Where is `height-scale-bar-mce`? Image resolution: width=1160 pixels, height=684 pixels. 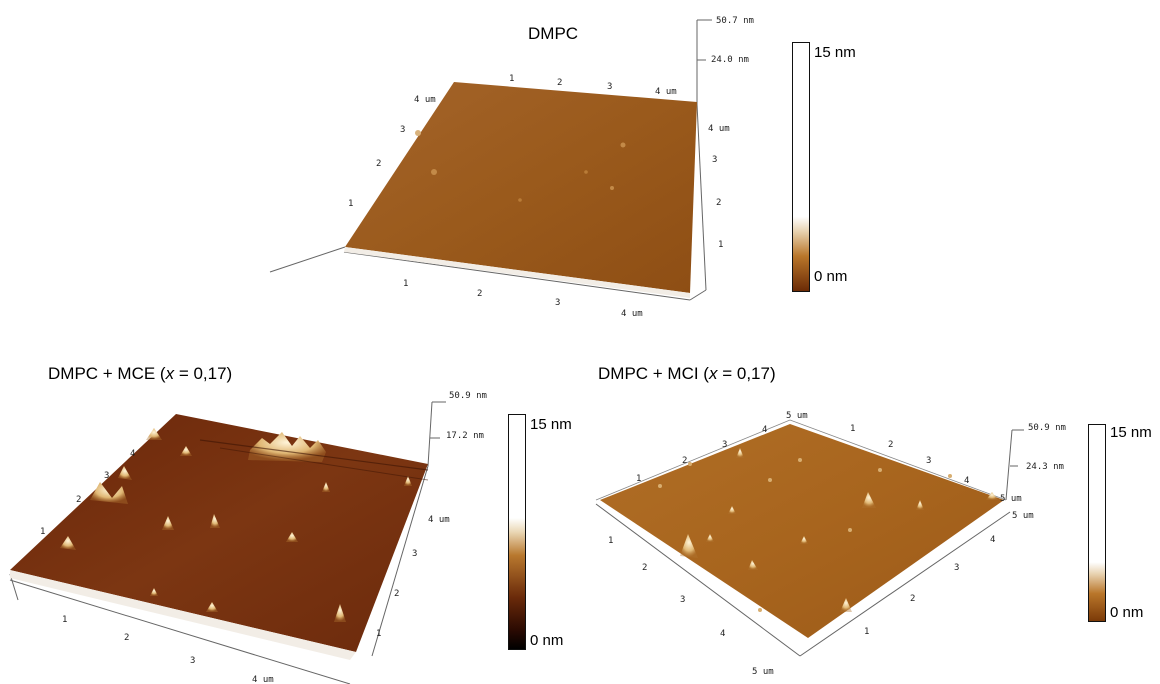
height-scale-bar-mce is located at coordinates (517, 532).